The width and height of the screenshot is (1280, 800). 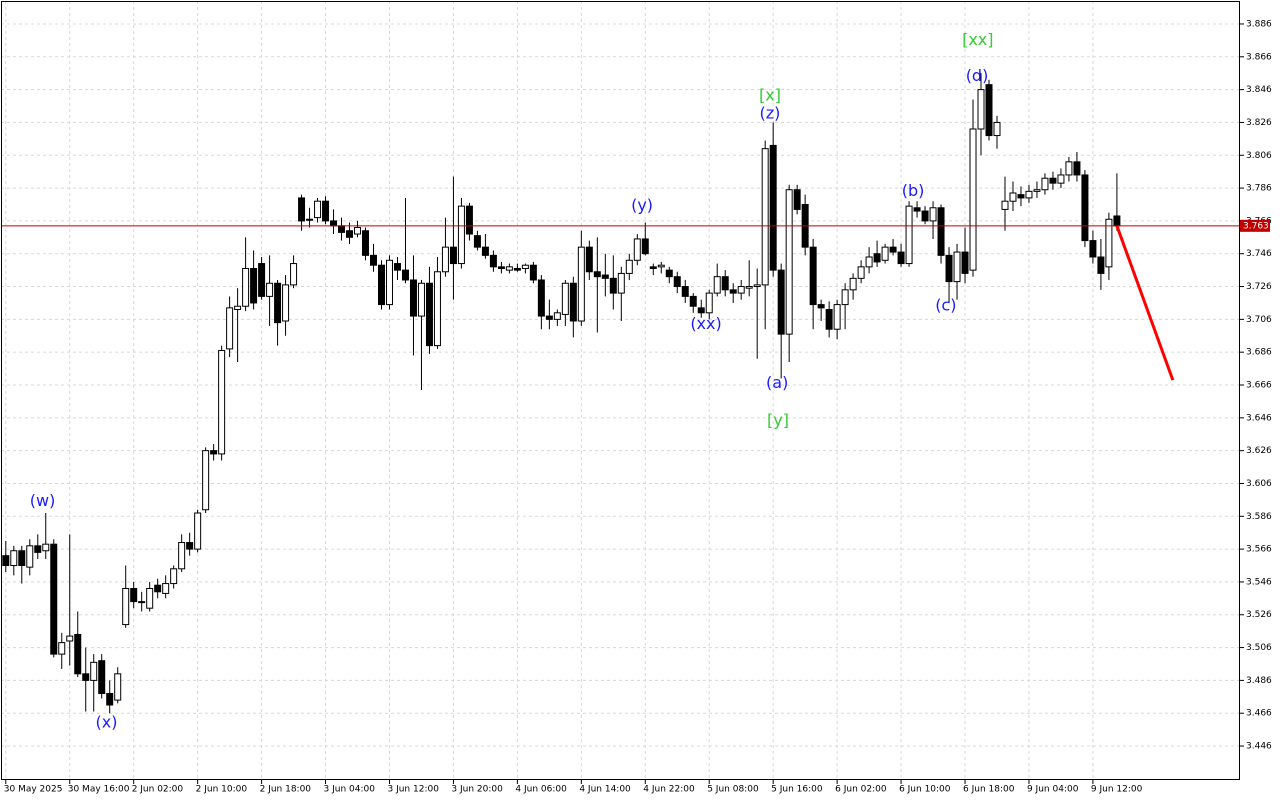 What do you see at coordinates (1259, 747) in the screenshot?
I see `y-tick-label: 3.446` at bounding box center [1259, 747].